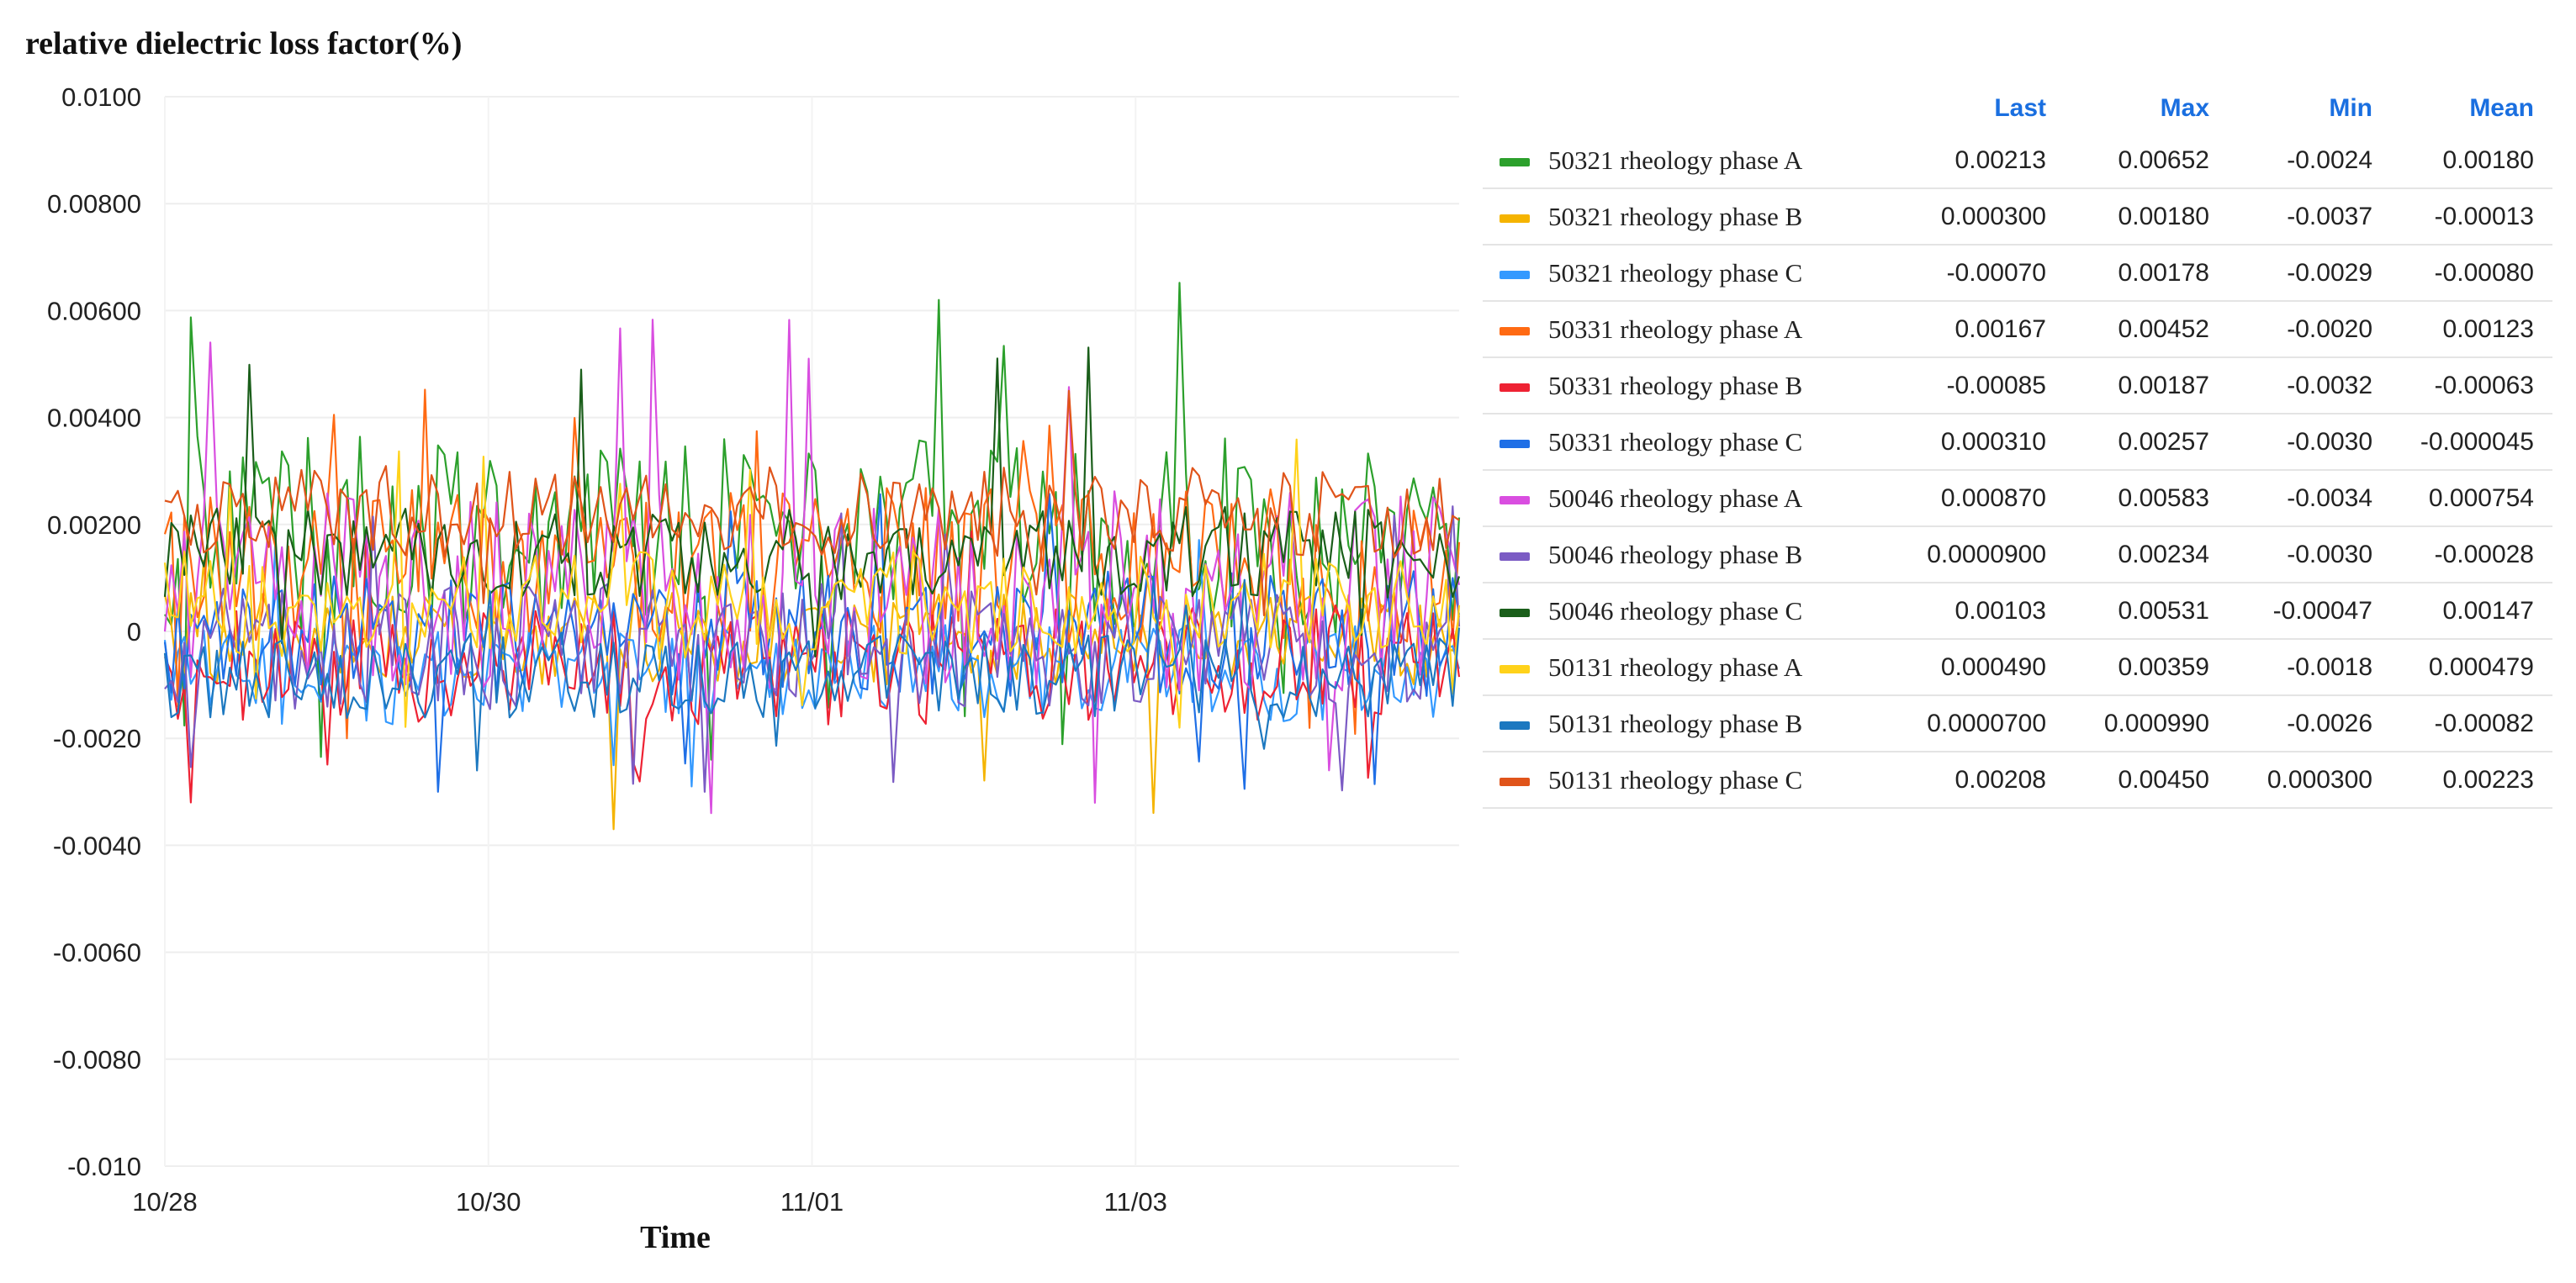 This screenshot has width=2576, height=1283. I want to click on x-tick-label: 10/30, so click(488, 1202).